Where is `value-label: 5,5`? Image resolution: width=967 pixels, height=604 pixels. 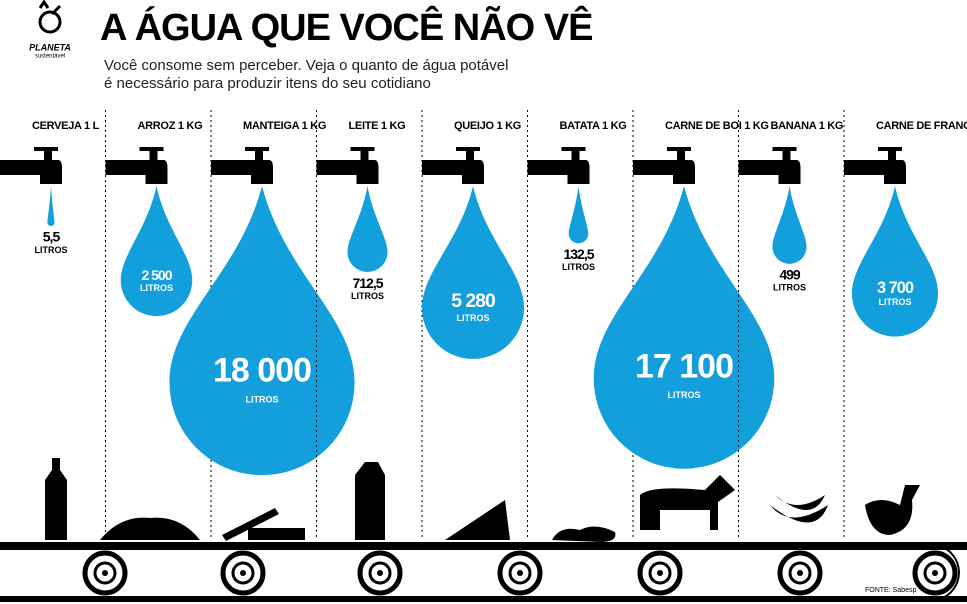 value-label: 5,5 is located at coordinates (52, 237).